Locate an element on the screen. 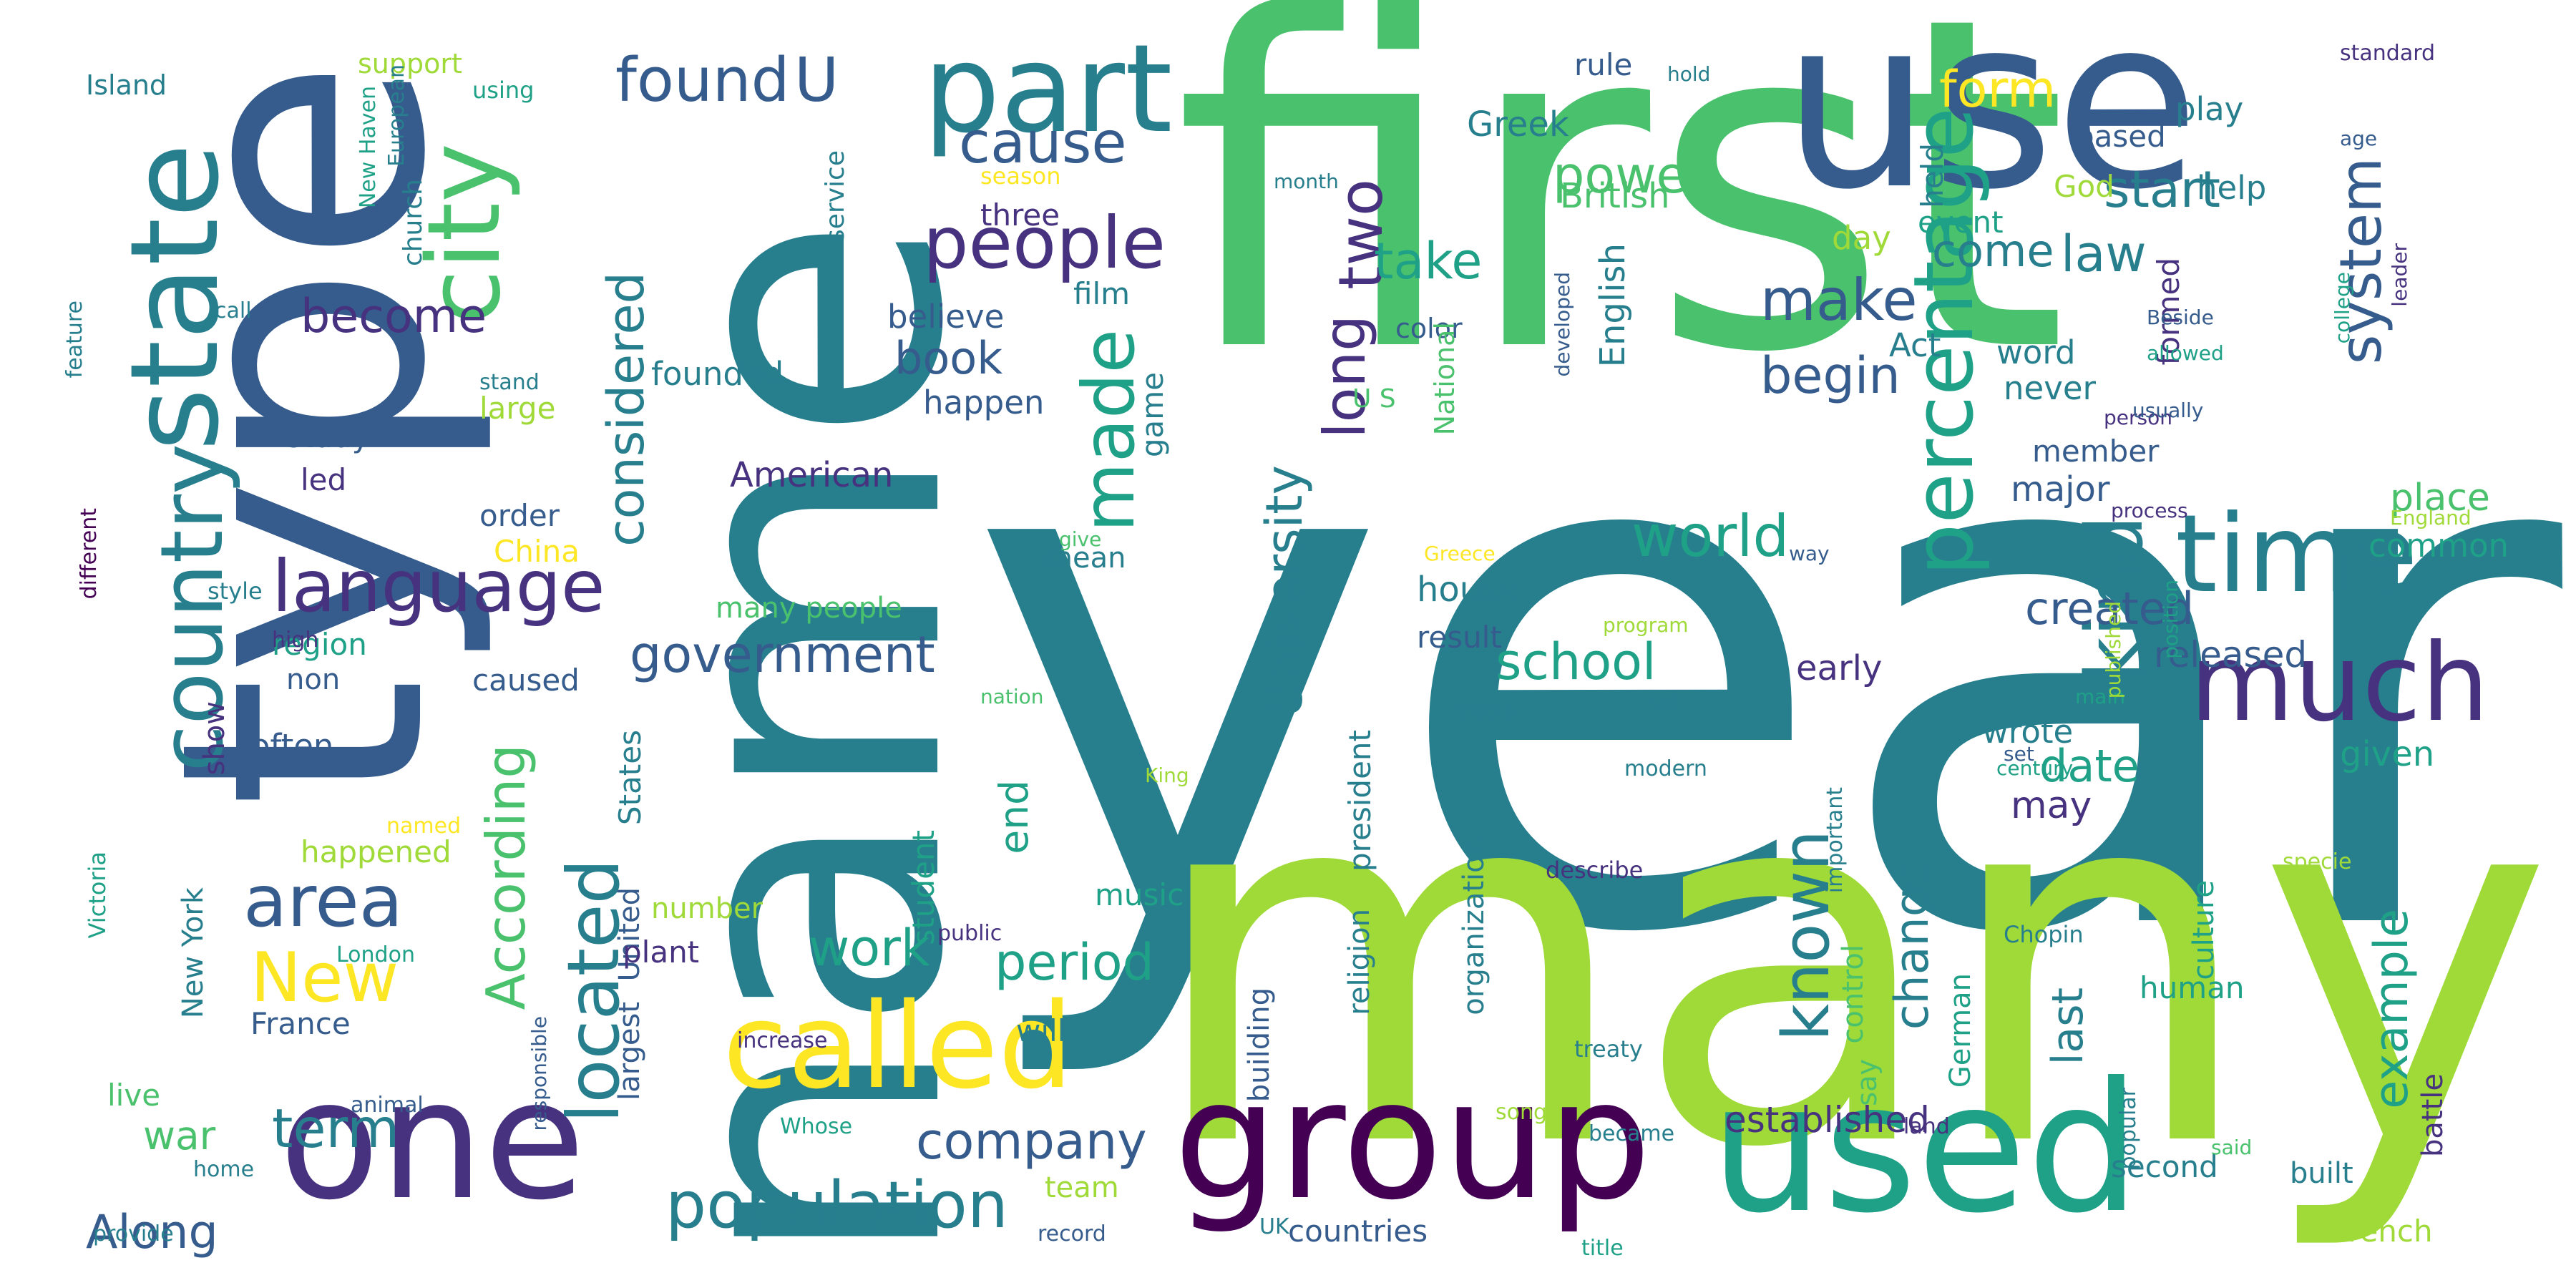  word: take is located at coordinates (1428, 261).